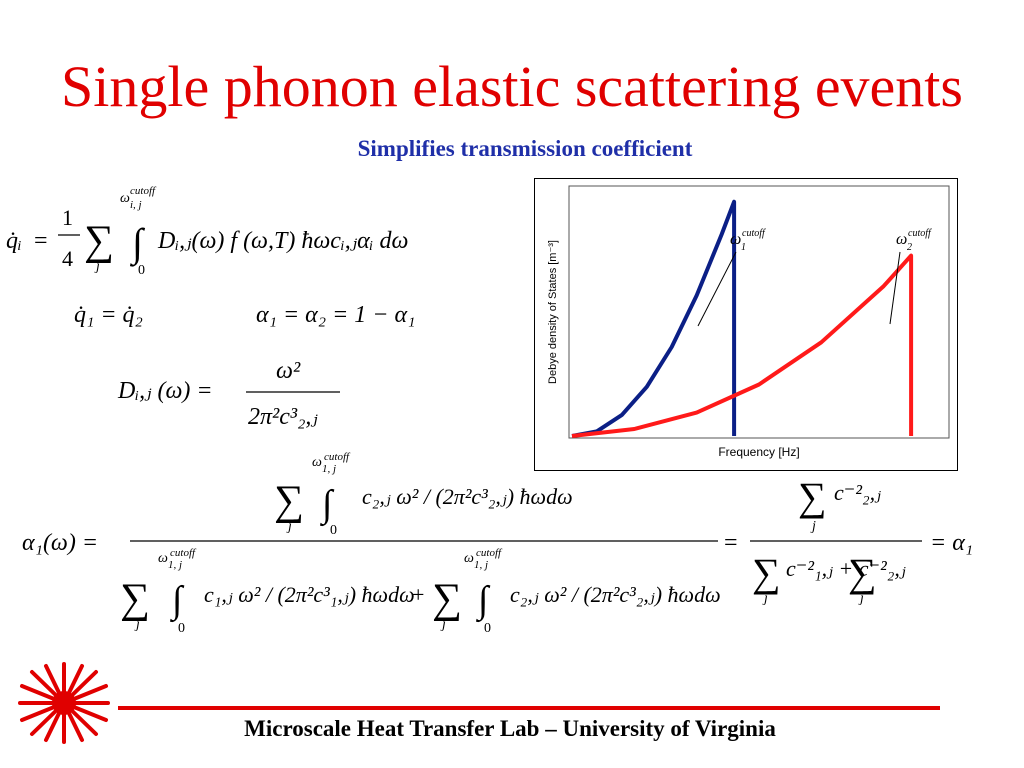 Image resolution: width=1024 pixels, height=768 pixels. I want to click on annotation-omega2-cutoff: ω cutoff 2, so click(910, 276).